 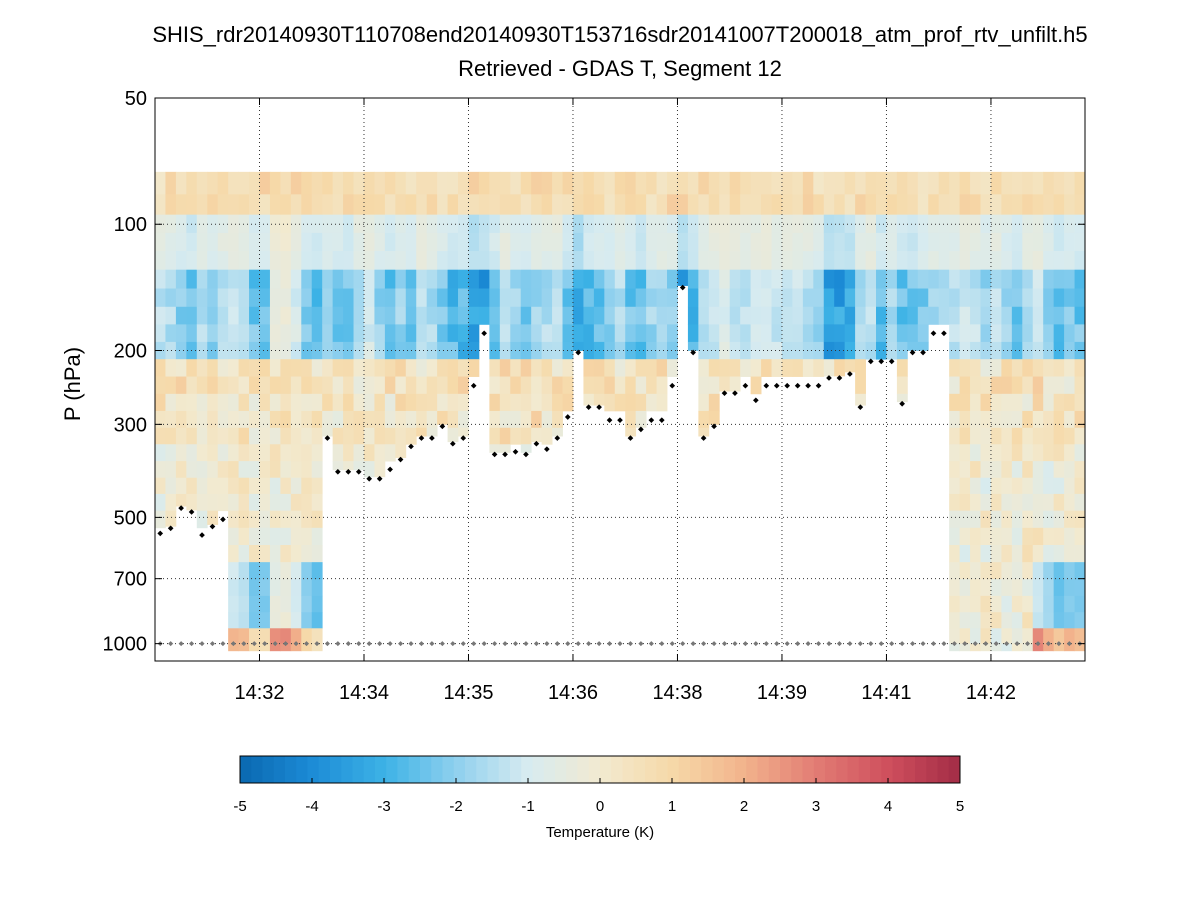 What do you see at coordinates (130, 425) in the screenshot?
I see `y-tick-label: 300` at bounding box center [130, 425].